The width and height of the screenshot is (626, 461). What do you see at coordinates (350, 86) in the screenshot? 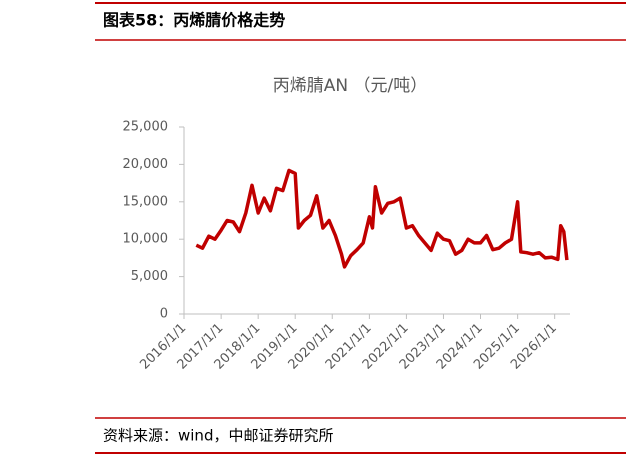
I see `chart-title: 丙烯腈AN （元/吨）` at bounding box center [350, 86].